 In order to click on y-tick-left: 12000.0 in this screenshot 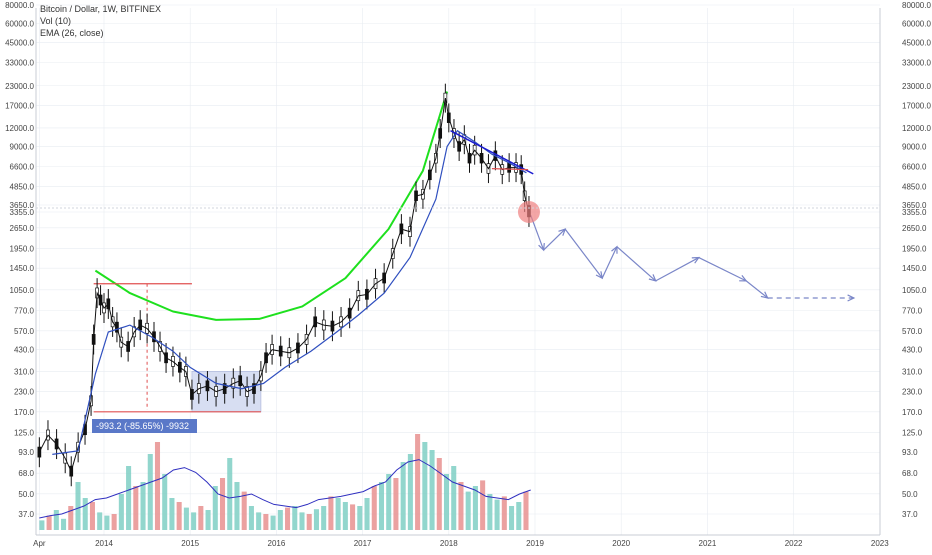, I will do `click(19, 128)`.